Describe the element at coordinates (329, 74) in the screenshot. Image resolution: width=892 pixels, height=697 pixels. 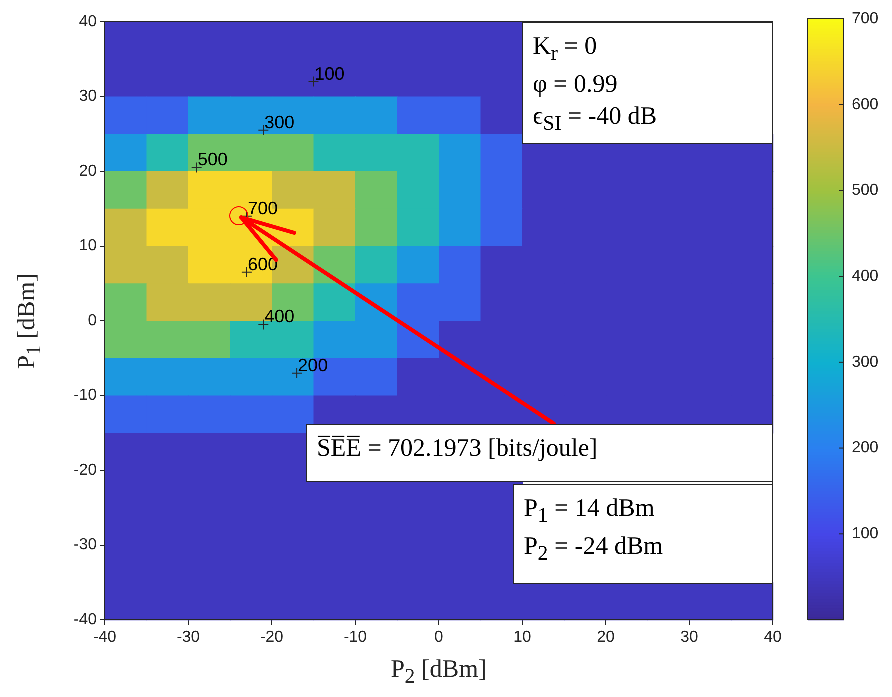
I see `annotation: 100` at that location.